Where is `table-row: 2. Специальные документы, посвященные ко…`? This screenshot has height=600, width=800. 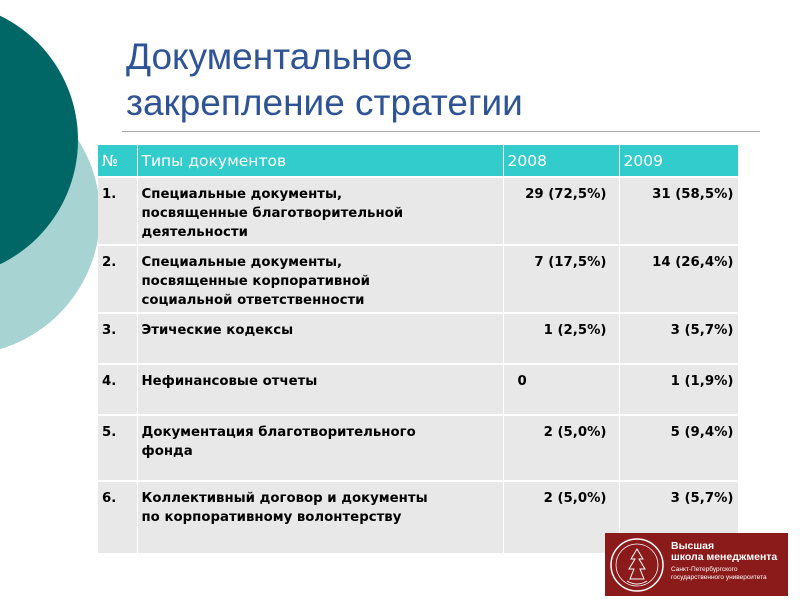 table-row: 2. Специальные документы, посвященные ко… is located at coordinates (418, 278).